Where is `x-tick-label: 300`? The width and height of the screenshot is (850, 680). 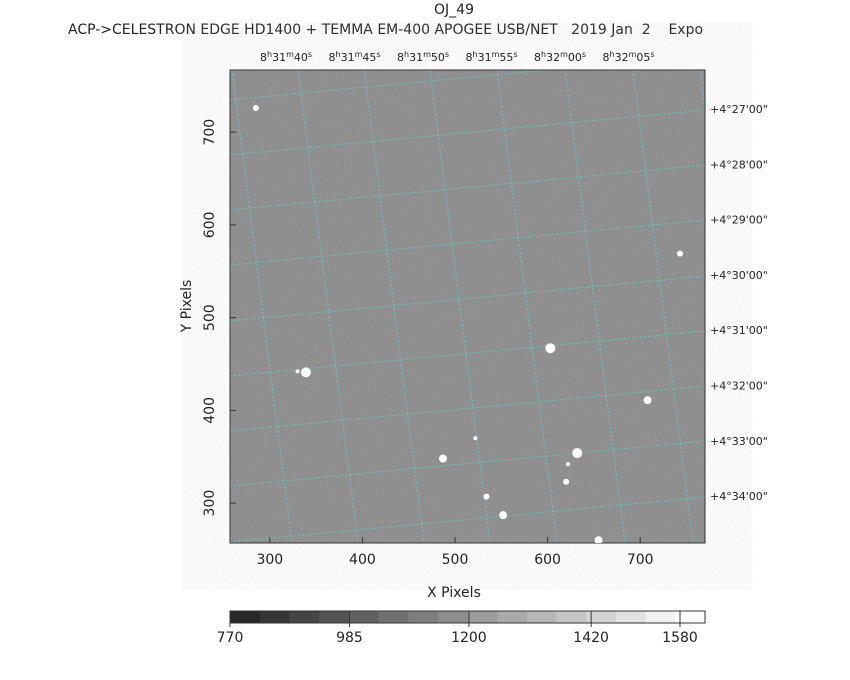
x-tick-label: 300 is located at coordinates (269, 560).